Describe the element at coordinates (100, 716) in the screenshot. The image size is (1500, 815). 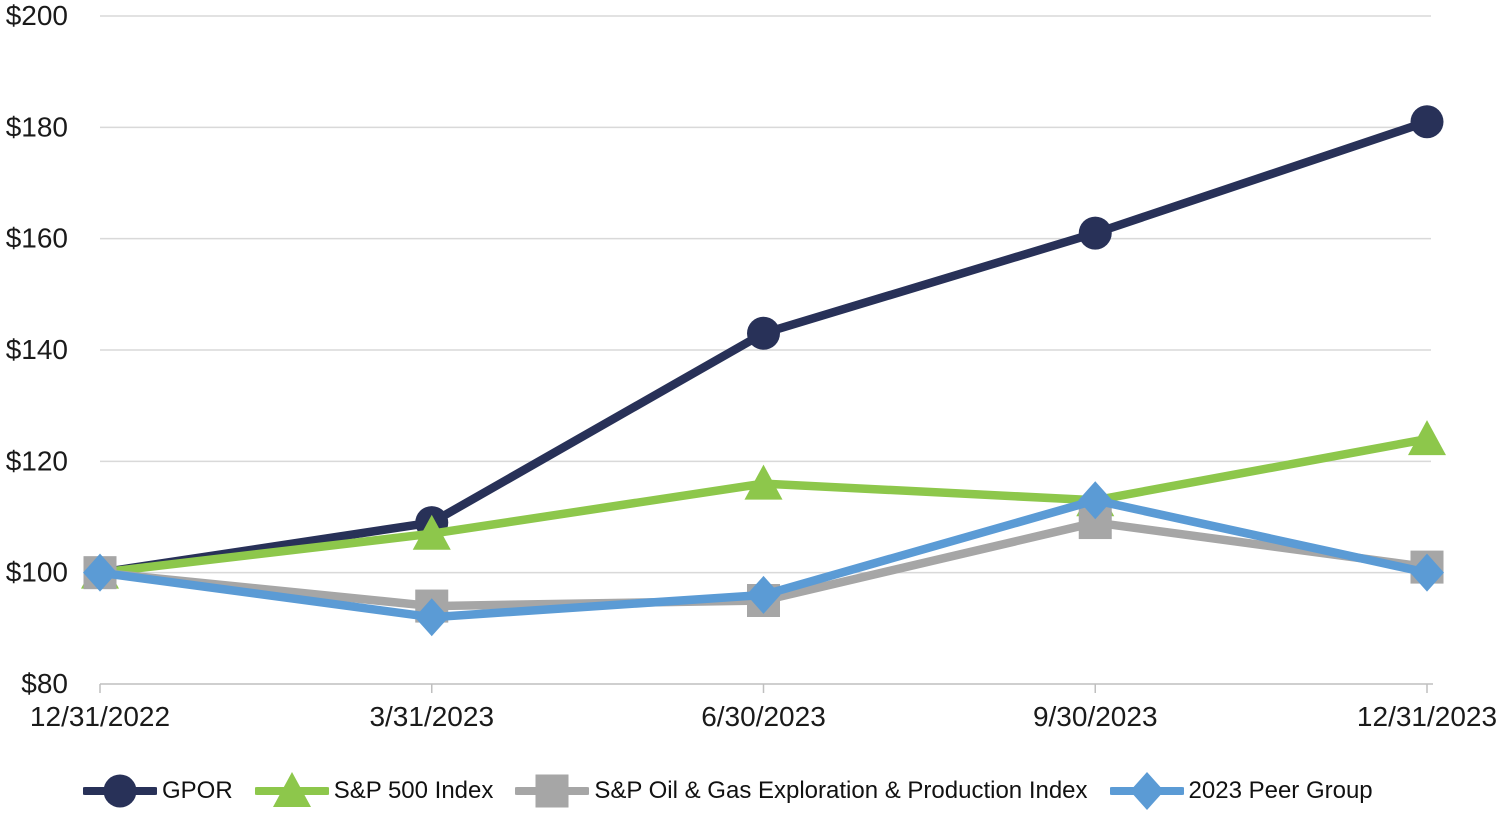
I see `x-axis-label: 12/31/2022` at that location.